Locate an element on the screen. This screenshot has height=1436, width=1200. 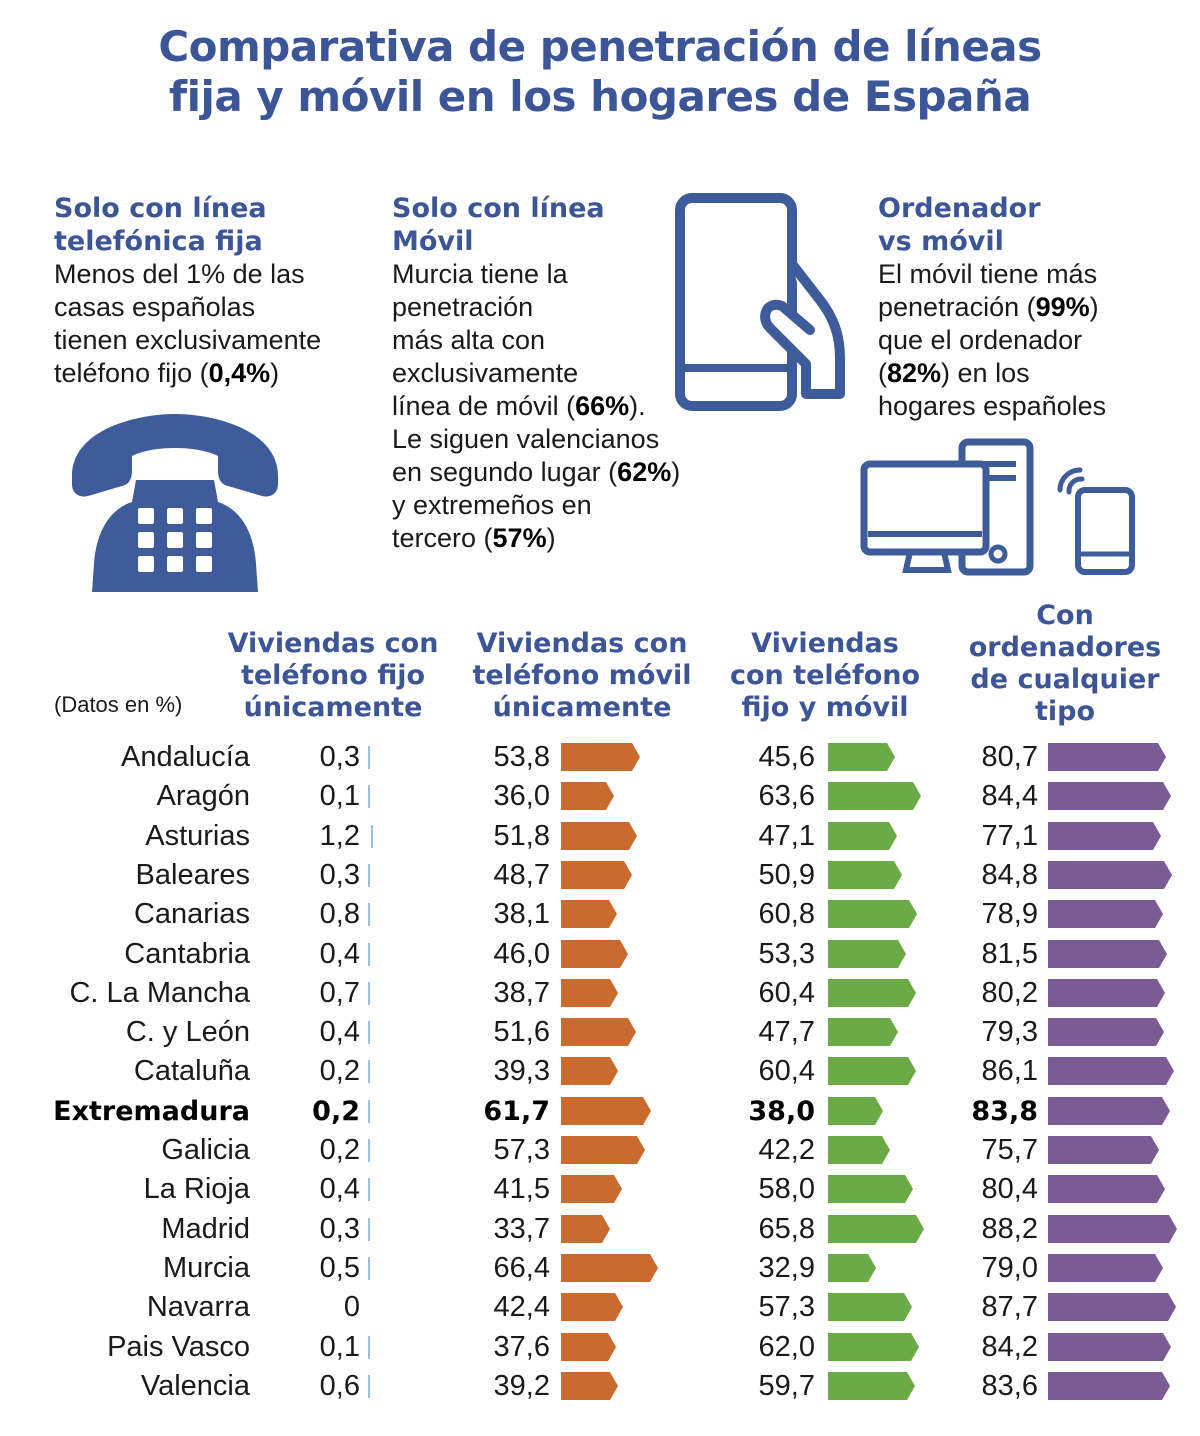
value-fijo-movil: 63,6 is located at coordinates (786, 796).